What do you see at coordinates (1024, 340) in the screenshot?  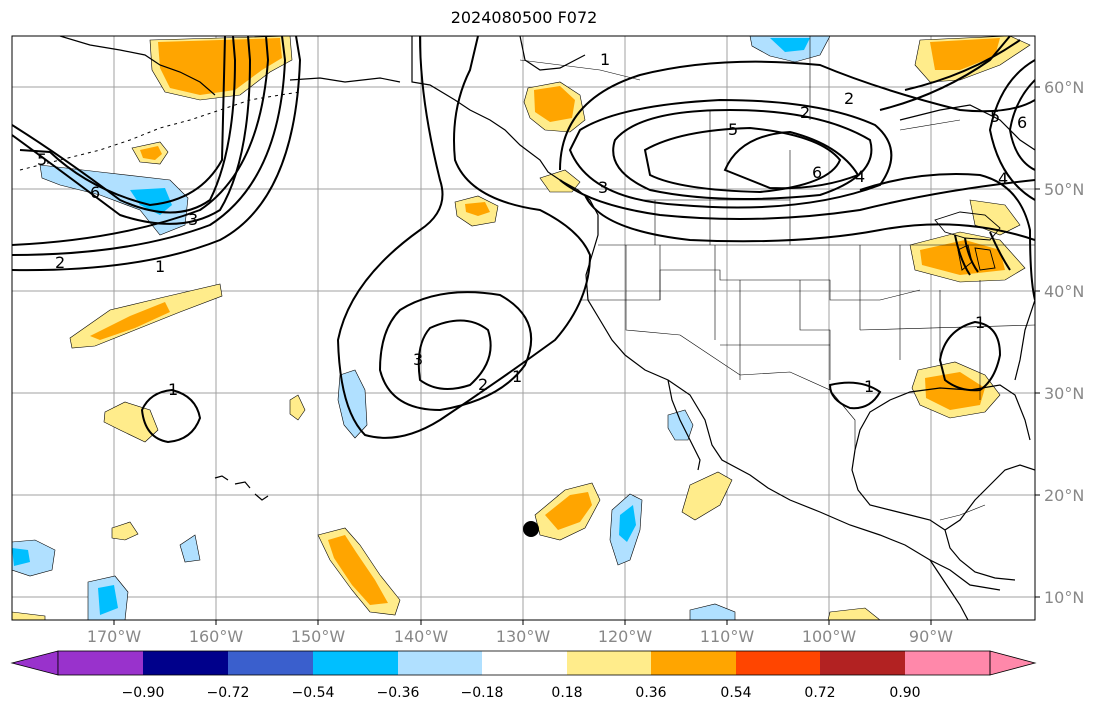 I see `atlantic-coastline` at bounding box center [1024, 340].